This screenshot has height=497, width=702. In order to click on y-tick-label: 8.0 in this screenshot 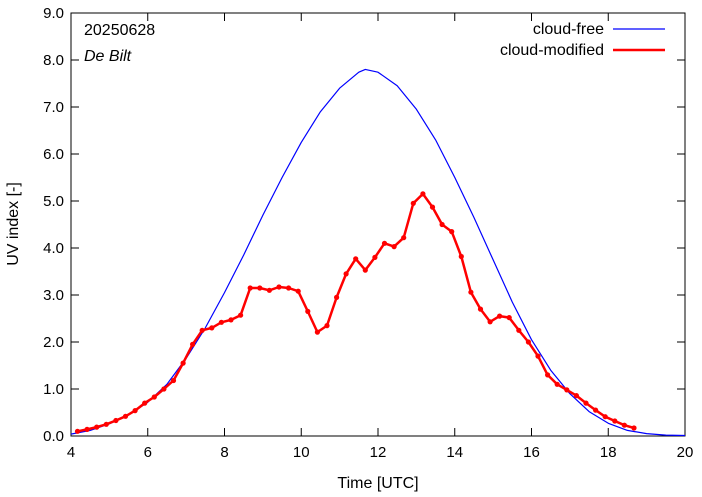, I will do `click(53, 60)`.